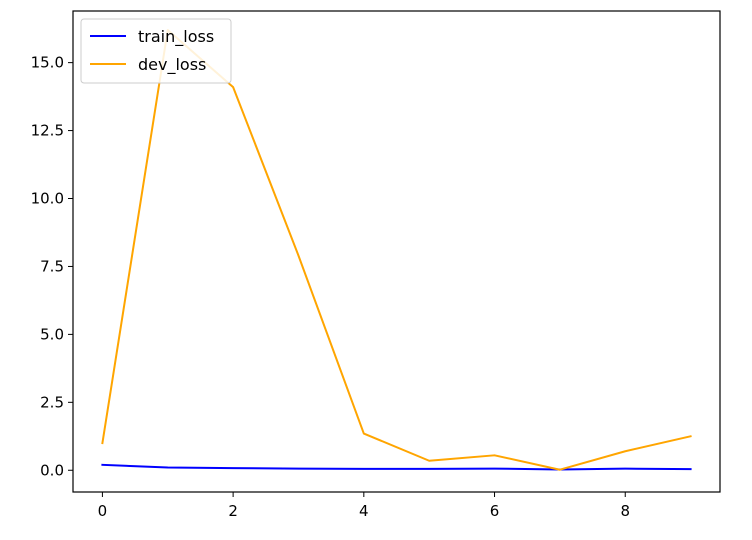 This screenshot has height=540, width=752. Describe the element at coordinates (495, 511) in the screenshot. I see `x-tick-label: 6` at that location.